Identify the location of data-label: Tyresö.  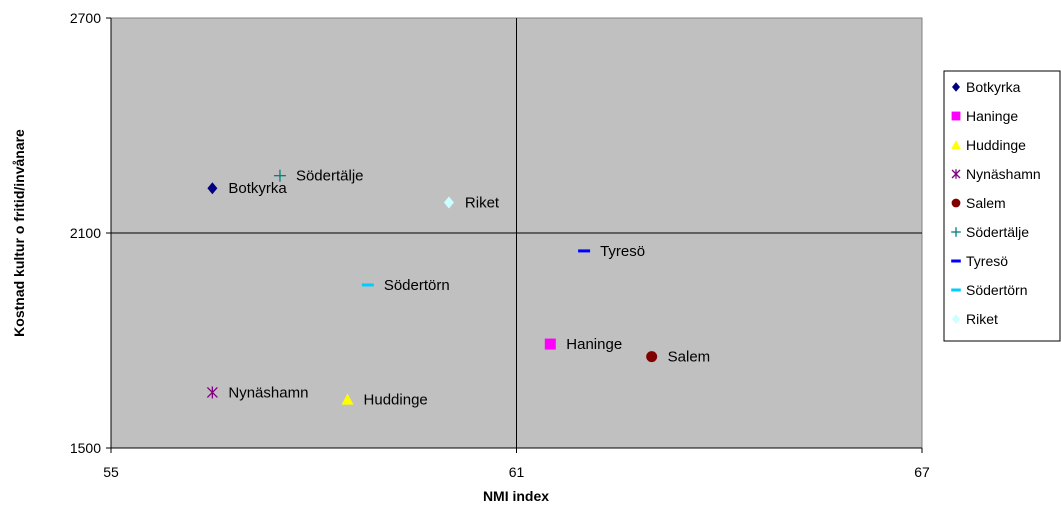
(622, 251).